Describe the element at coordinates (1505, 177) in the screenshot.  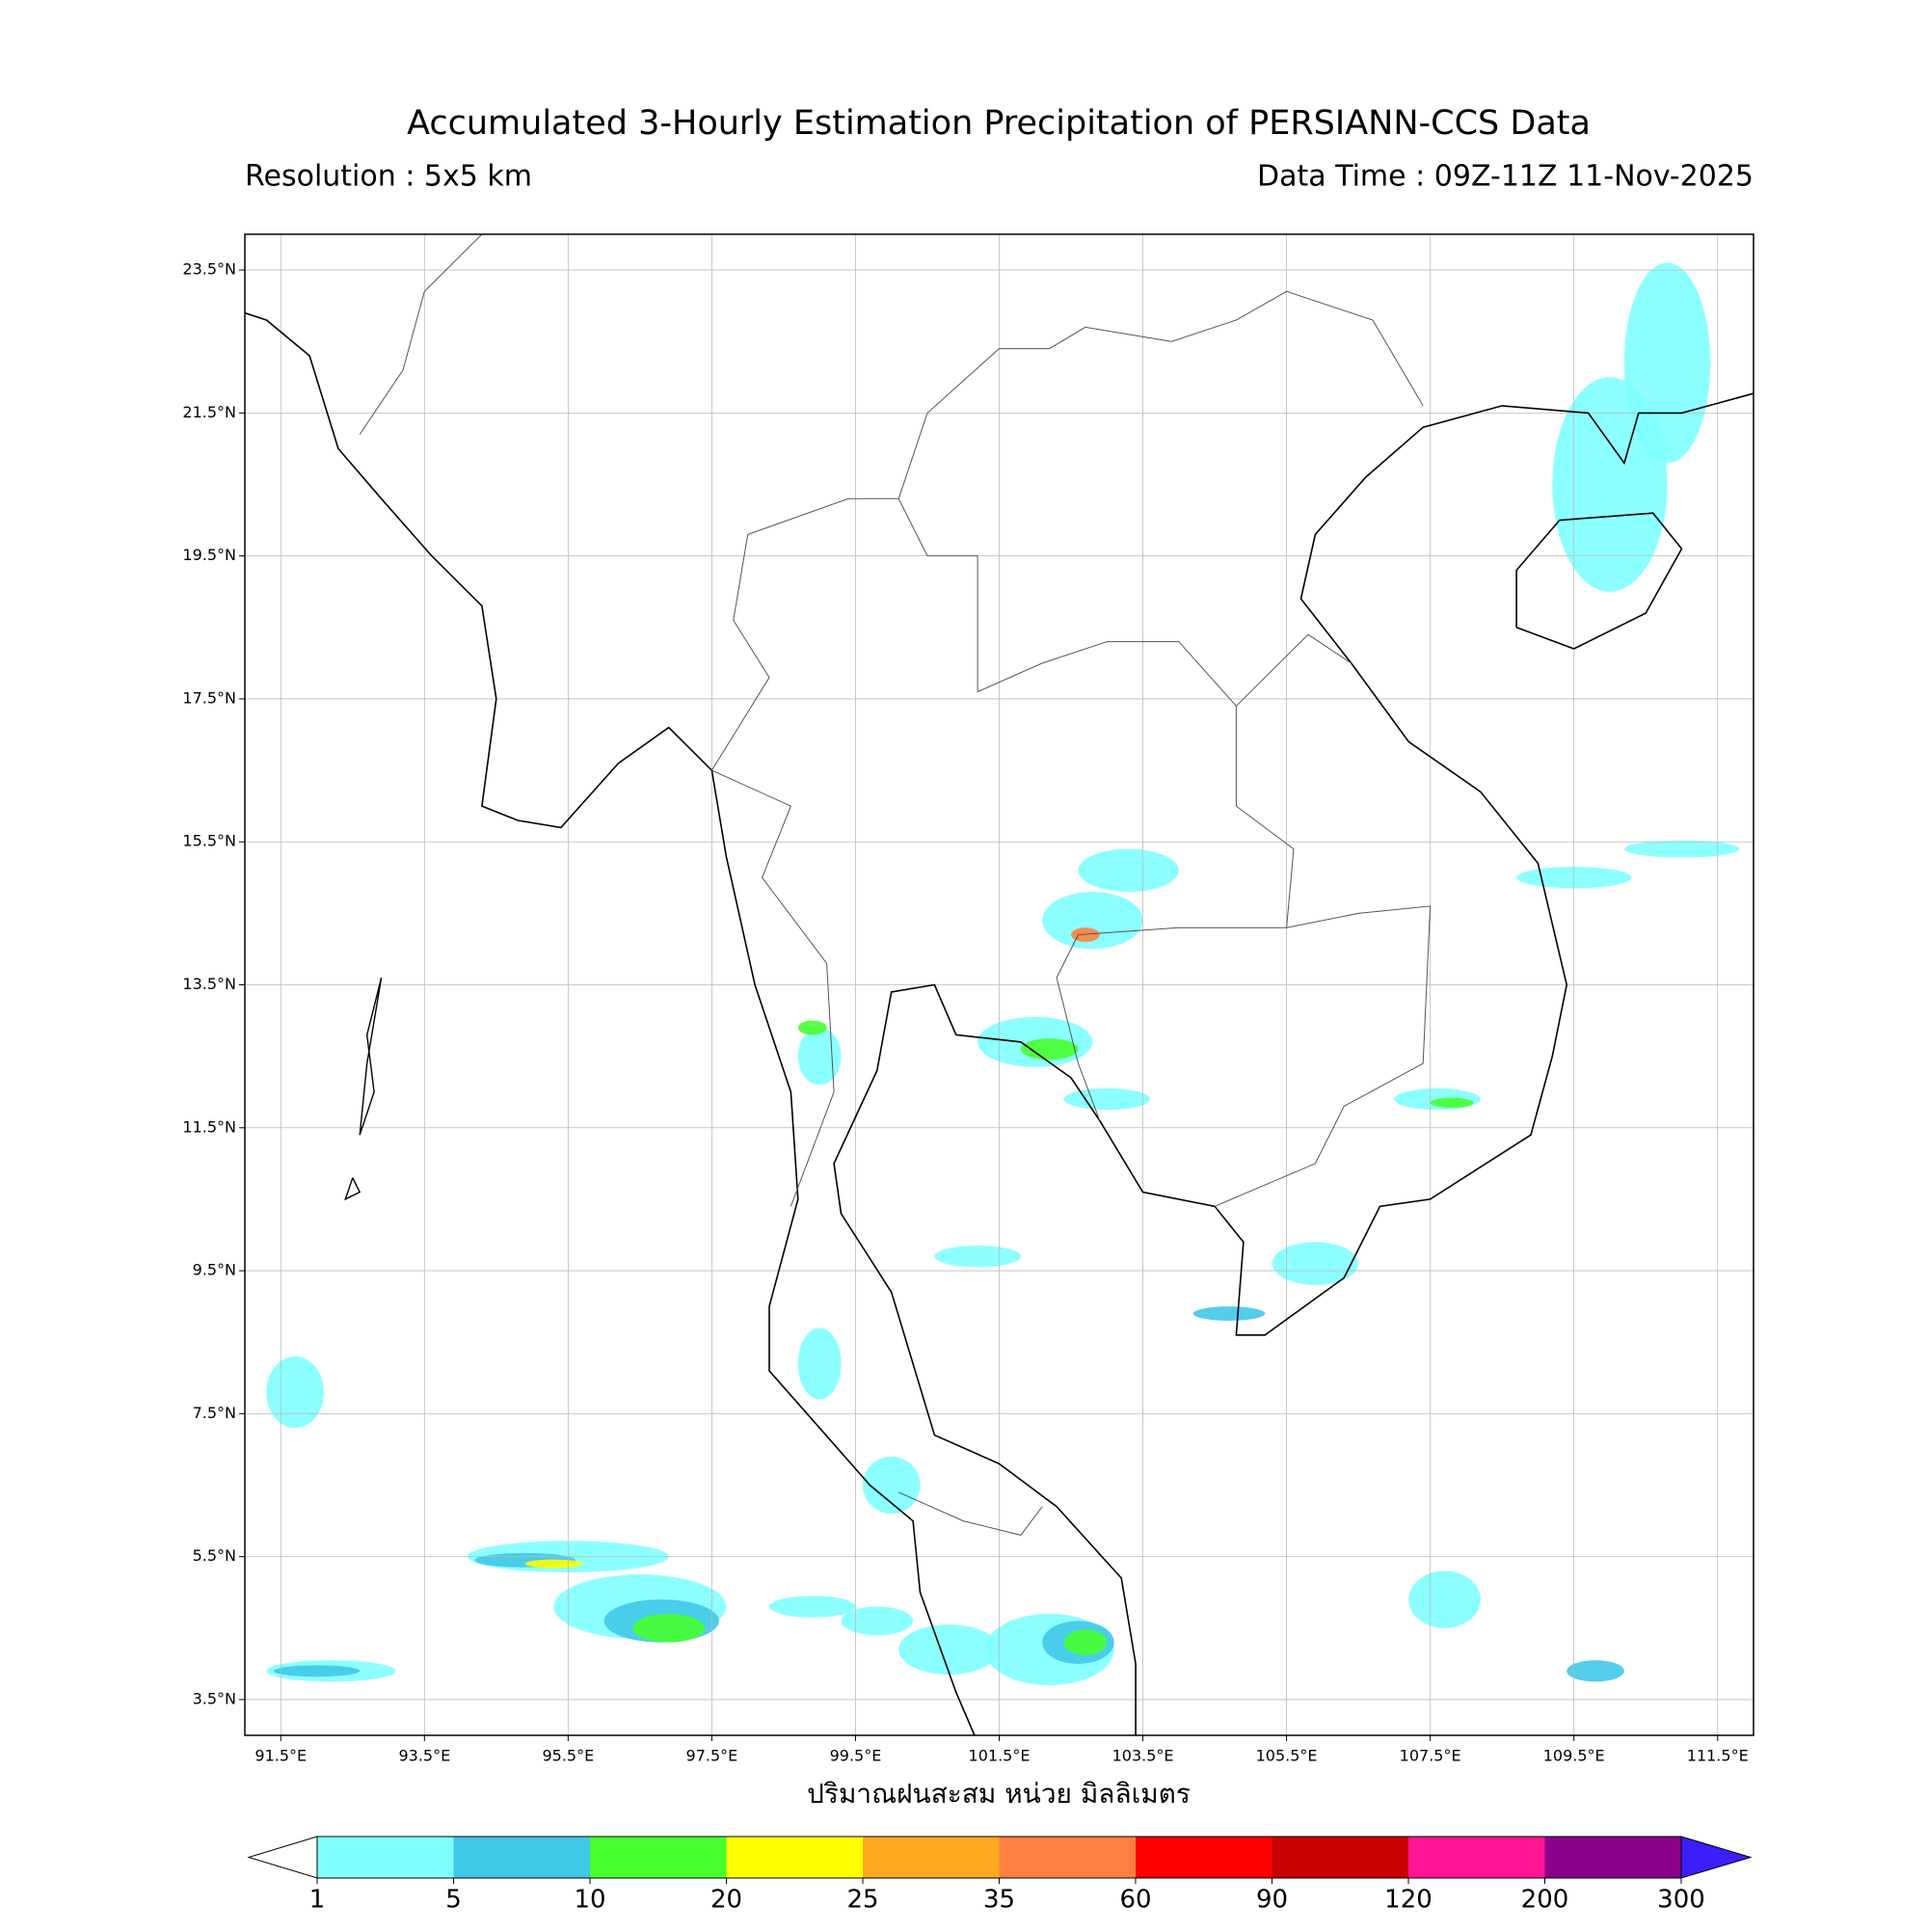
I see `data-time: Data Time : 09Z-11Z 11-Nov-2025` at that location.